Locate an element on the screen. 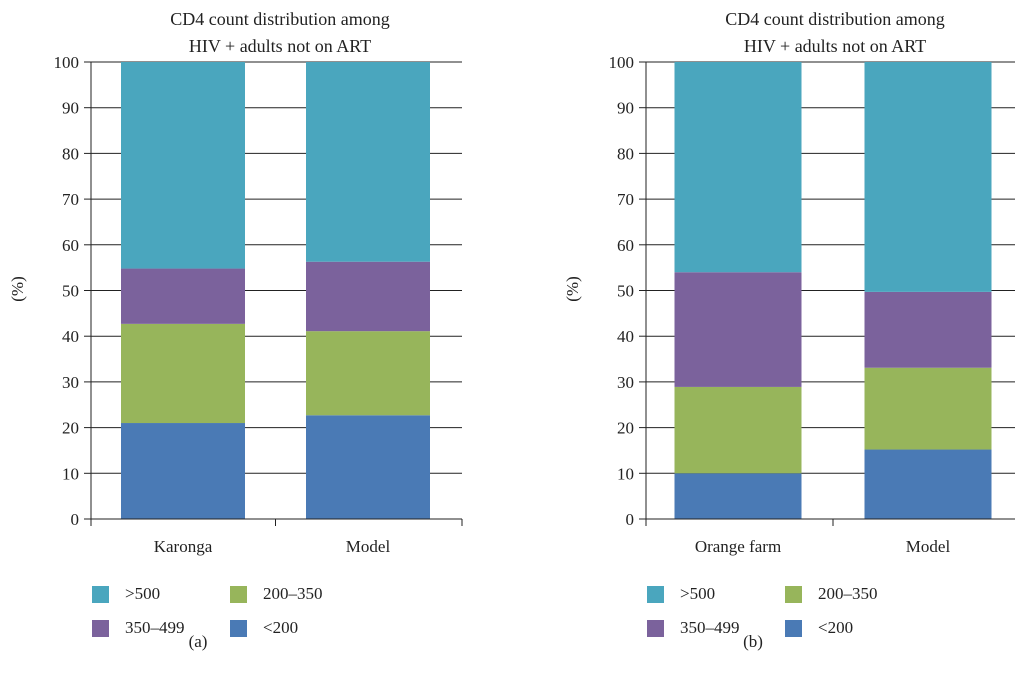  x-tick-label: Karonga is located at coordinates (183, 546).